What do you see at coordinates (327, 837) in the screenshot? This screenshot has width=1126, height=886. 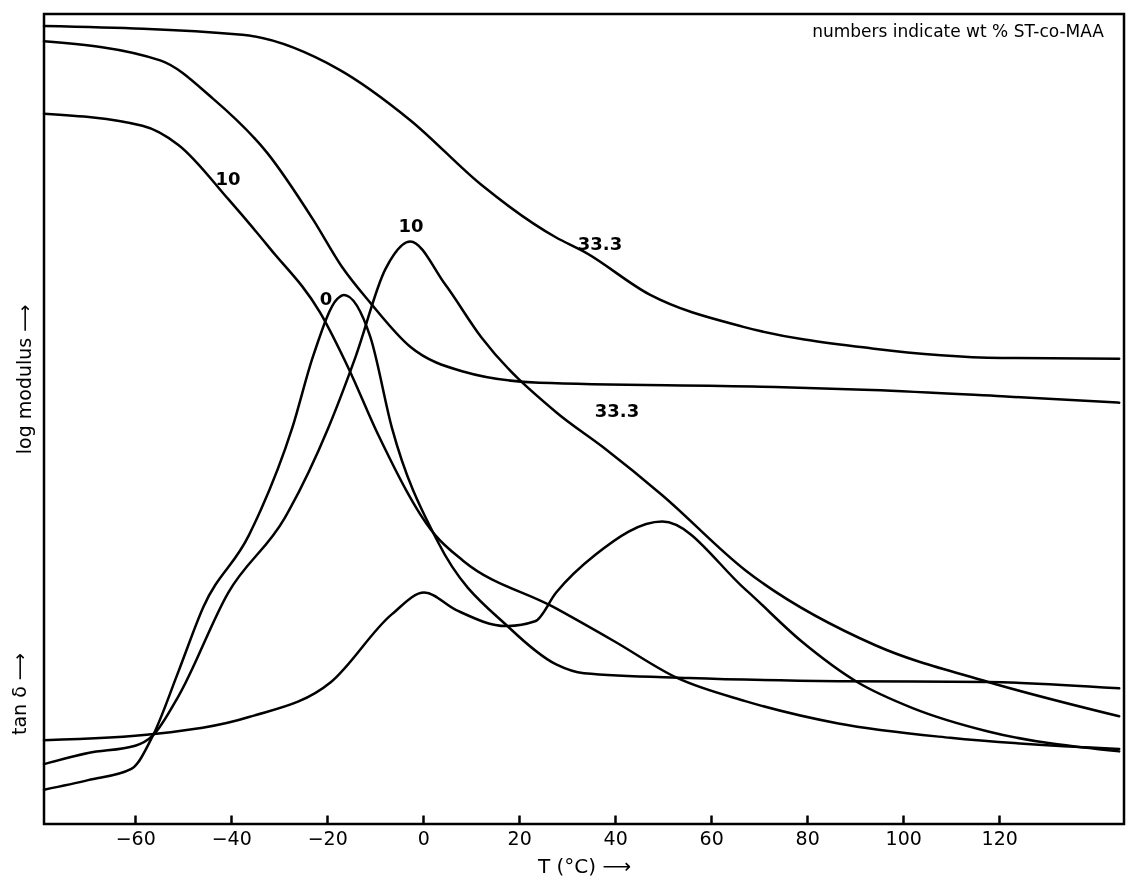 I see `x-tick-label: −20` at bounding box center [327, 837].